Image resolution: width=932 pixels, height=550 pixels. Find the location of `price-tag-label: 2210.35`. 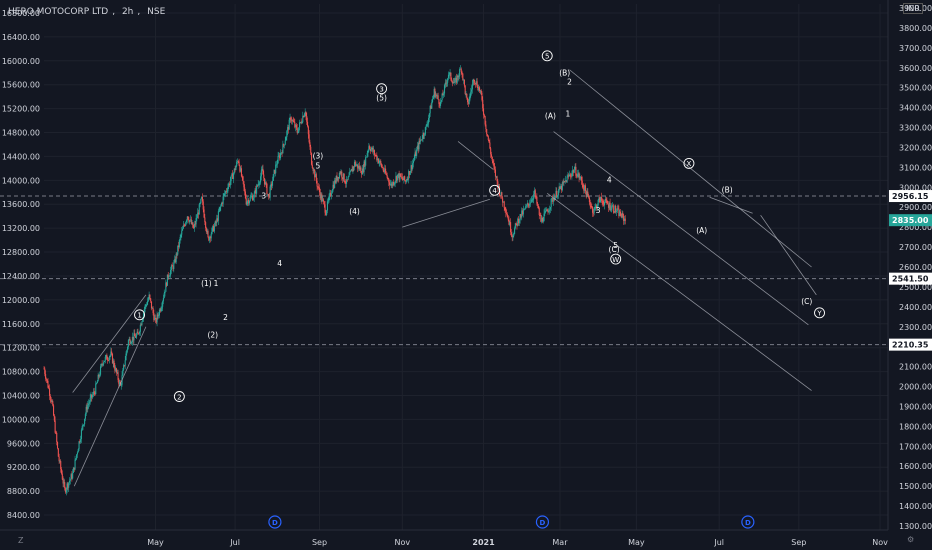

price-tag-label: 2210.35 is located at coordinates (910, 345).